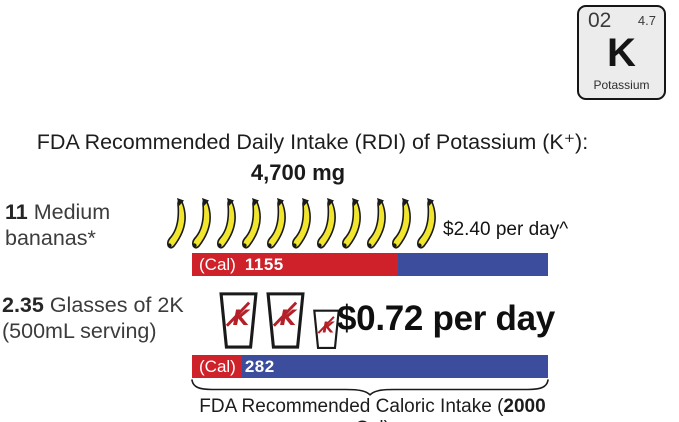 This screenshot has height=422, width=679. I want to click on glasses-cost: $0.72 per day, so click(446, 318).